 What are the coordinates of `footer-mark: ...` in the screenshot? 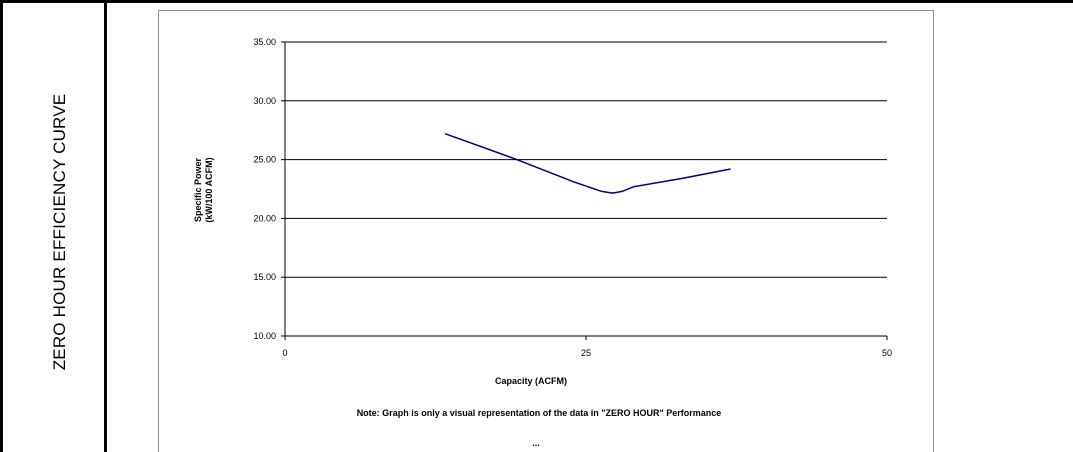 It's located at (536, 443).